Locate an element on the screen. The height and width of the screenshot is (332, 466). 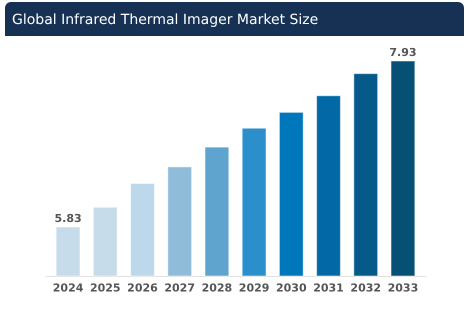
data-label: 5.83 is located at coordinates (68, 218).